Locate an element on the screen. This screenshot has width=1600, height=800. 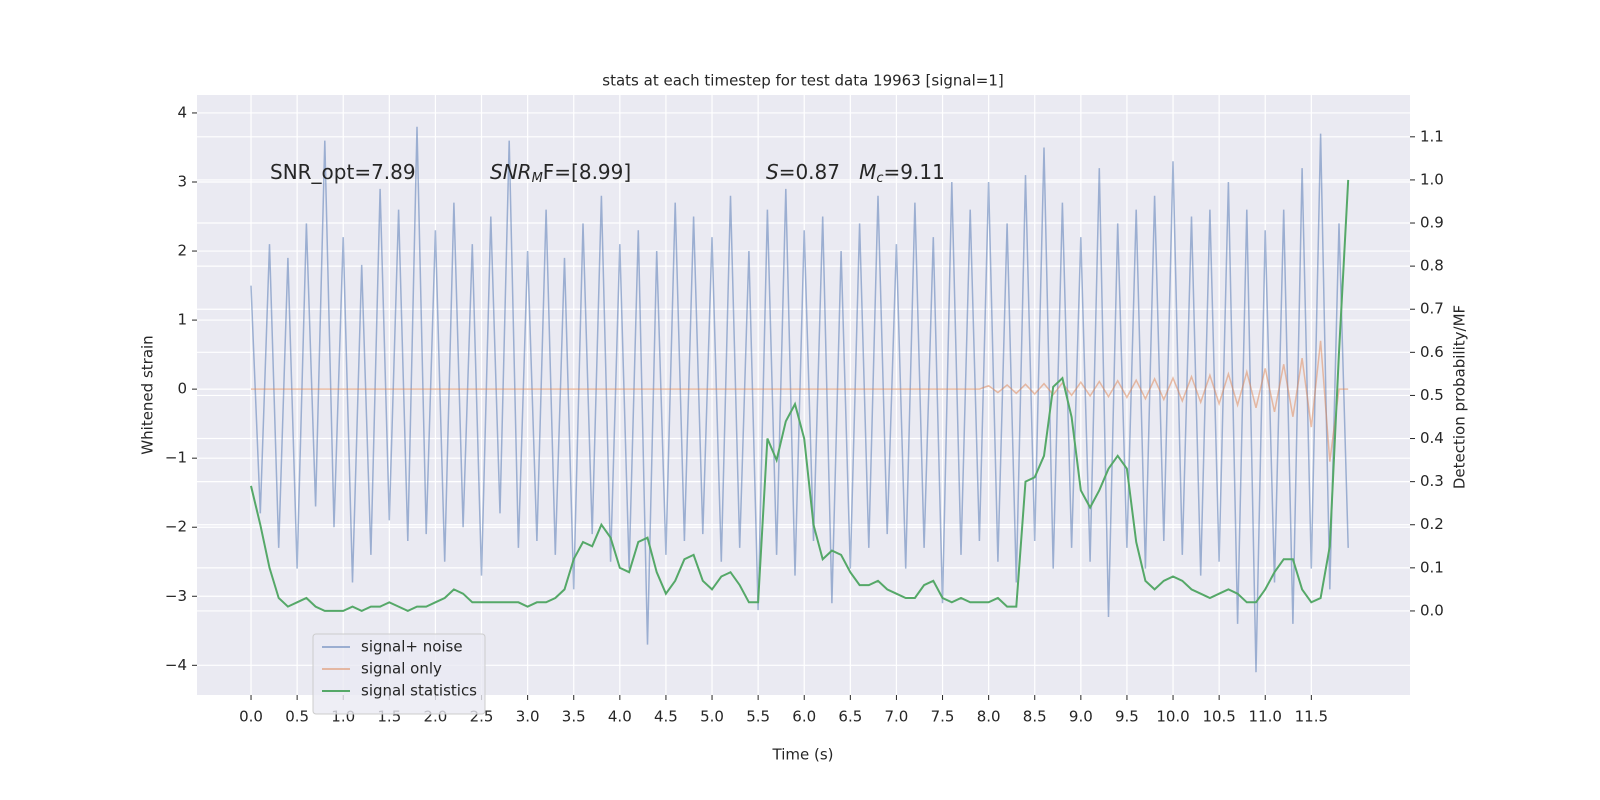
x-tick-label: 11.0 is located at coordinates (1265, 717).